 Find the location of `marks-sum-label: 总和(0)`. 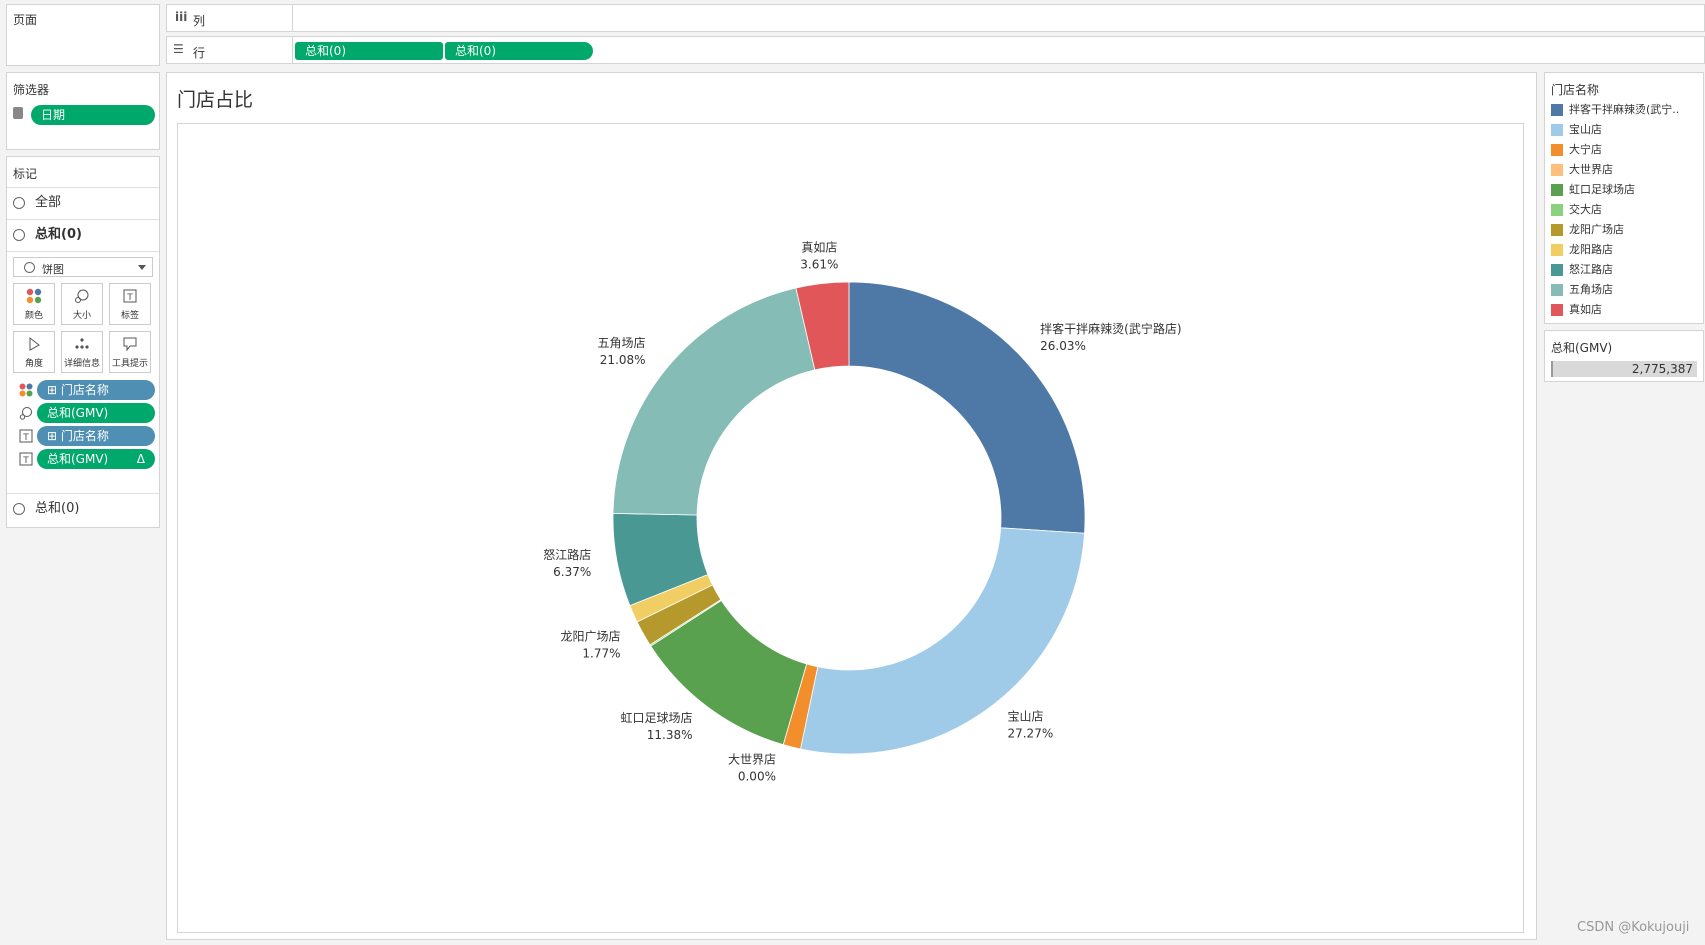

marks-sum-label: 总和(0) is located at coordinates (58, 234).